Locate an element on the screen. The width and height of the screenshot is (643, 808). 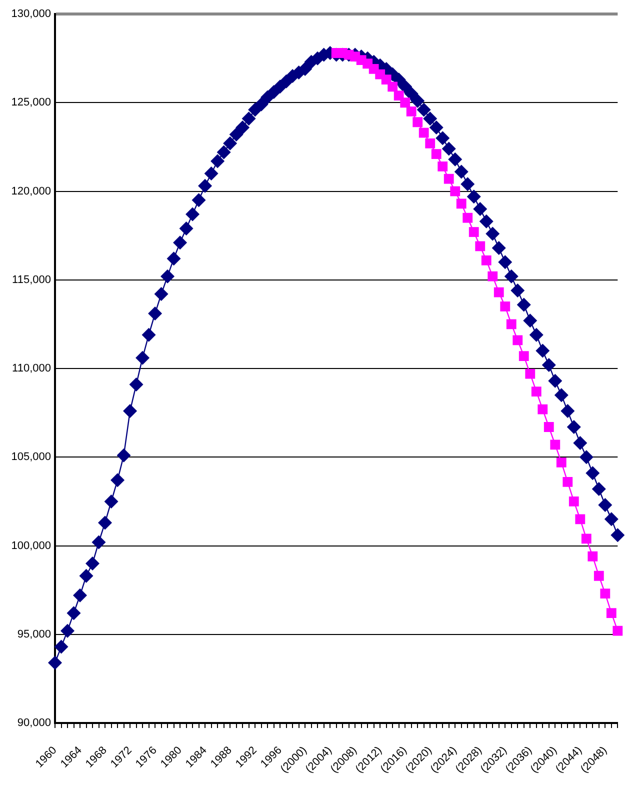
y-tick-label: 120,000 is located at coordinates (31, 191).